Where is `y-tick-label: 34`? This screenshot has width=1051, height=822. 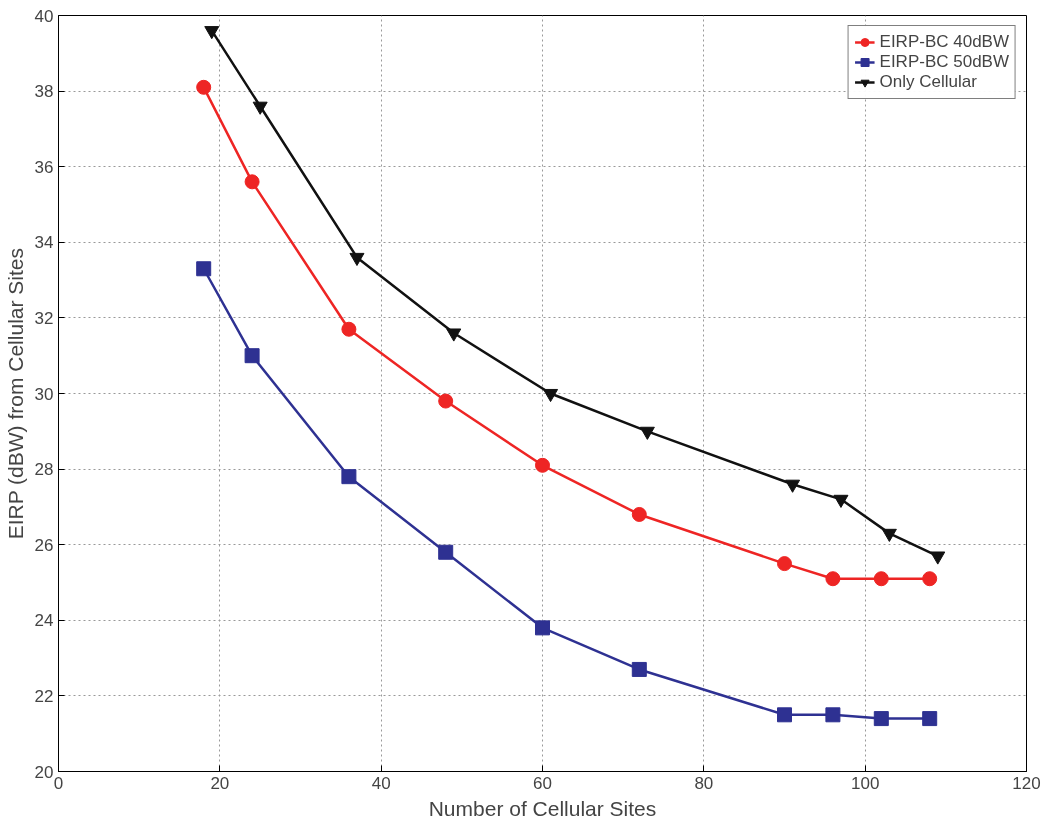 y-tick-label: 34 is located at coordinates (44, 243).